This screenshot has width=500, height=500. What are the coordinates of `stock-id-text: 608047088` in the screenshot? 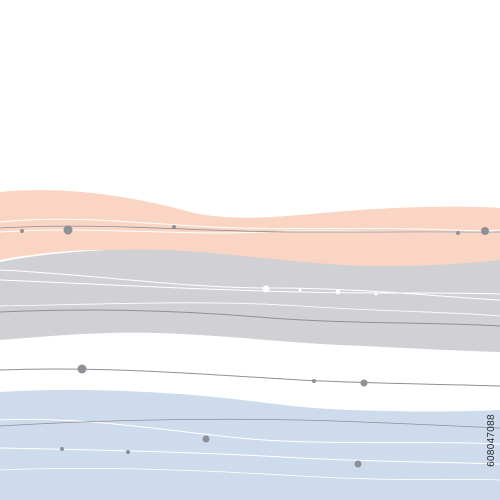 It's located at (491, 440).